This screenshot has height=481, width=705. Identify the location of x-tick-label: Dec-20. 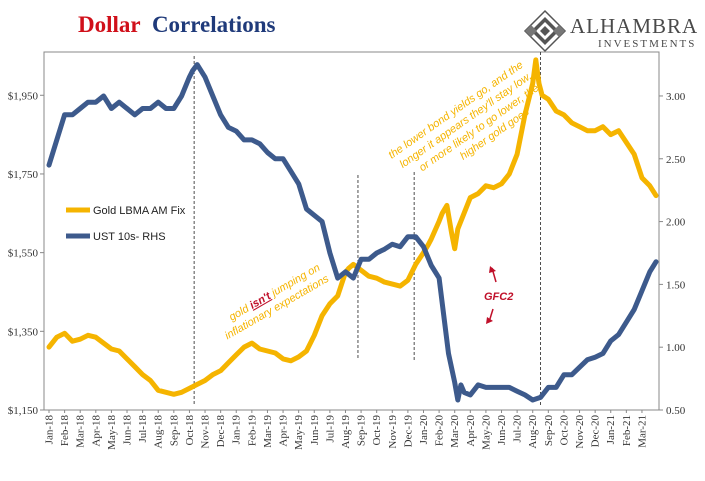
(596, 431).